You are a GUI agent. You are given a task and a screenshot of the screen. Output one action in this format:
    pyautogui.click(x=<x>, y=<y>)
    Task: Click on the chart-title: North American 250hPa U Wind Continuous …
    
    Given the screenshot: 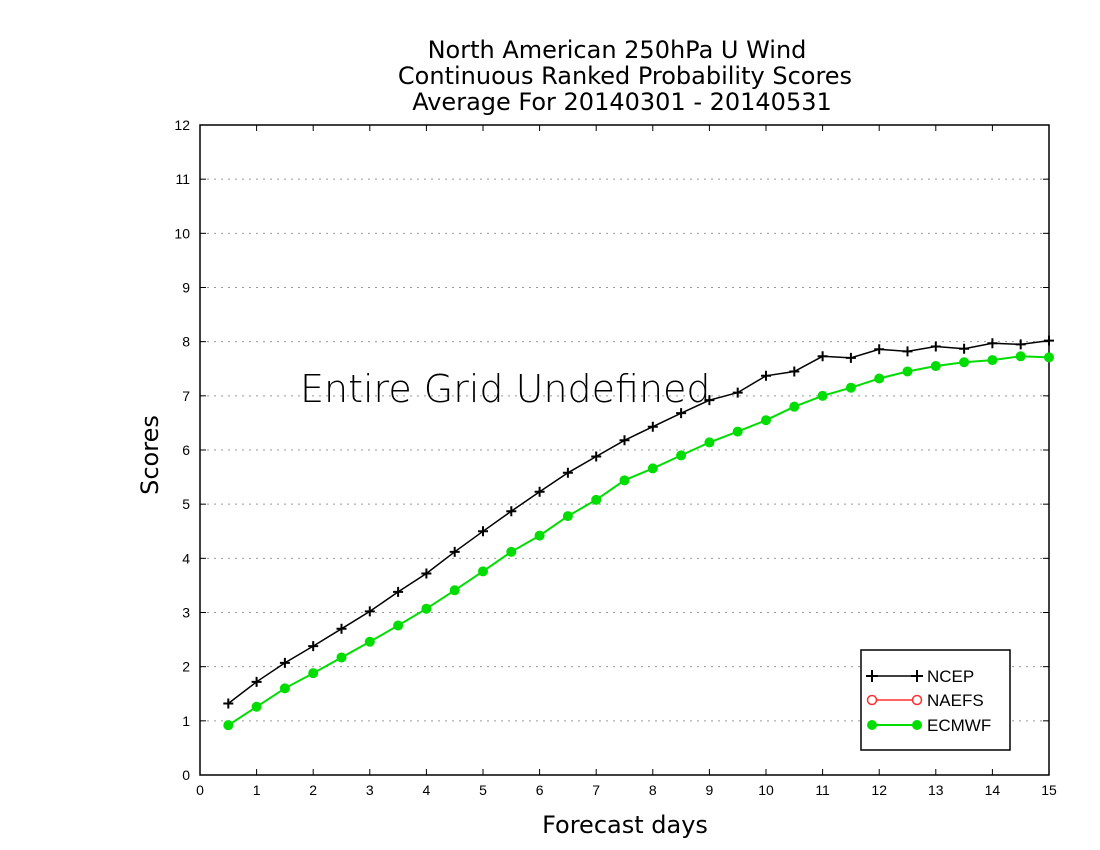 What is the action you would take?
    pyautogui.click(x=625, y=76)
    